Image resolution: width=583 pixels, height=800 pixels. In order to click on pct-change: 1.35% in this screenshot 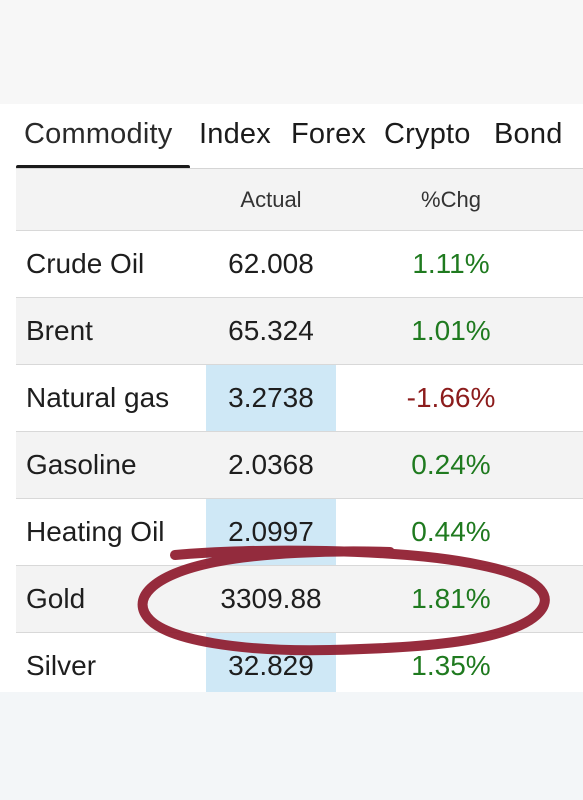, I will do `click(451, 665)`.